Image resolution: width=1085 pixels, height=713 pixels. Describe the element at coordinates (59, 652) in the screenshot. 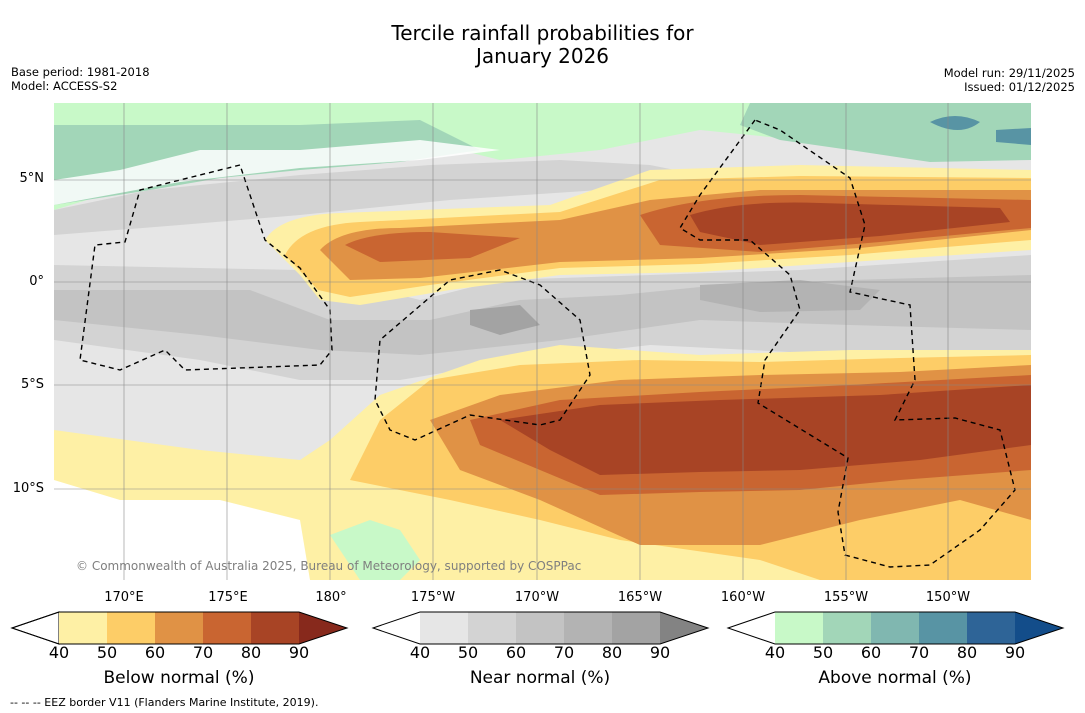

I see `cb-below-tick: 40` at that location.